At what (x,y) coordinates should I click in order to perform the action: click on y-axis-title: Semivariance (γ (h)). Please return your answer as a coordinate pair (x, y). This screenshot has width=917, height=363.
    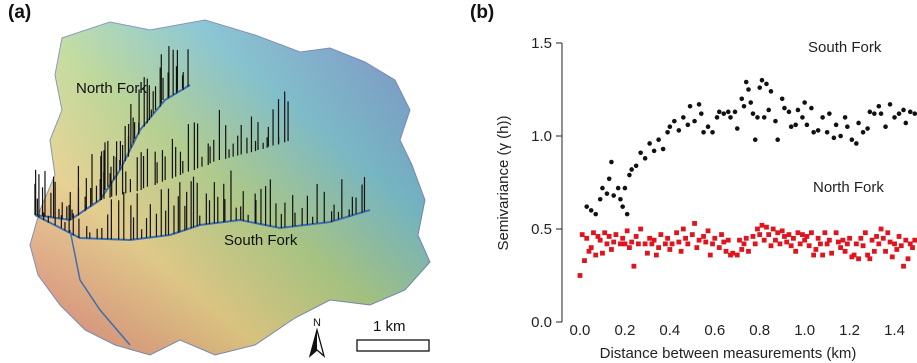
    Looking at the image, I should click on (503, 182).